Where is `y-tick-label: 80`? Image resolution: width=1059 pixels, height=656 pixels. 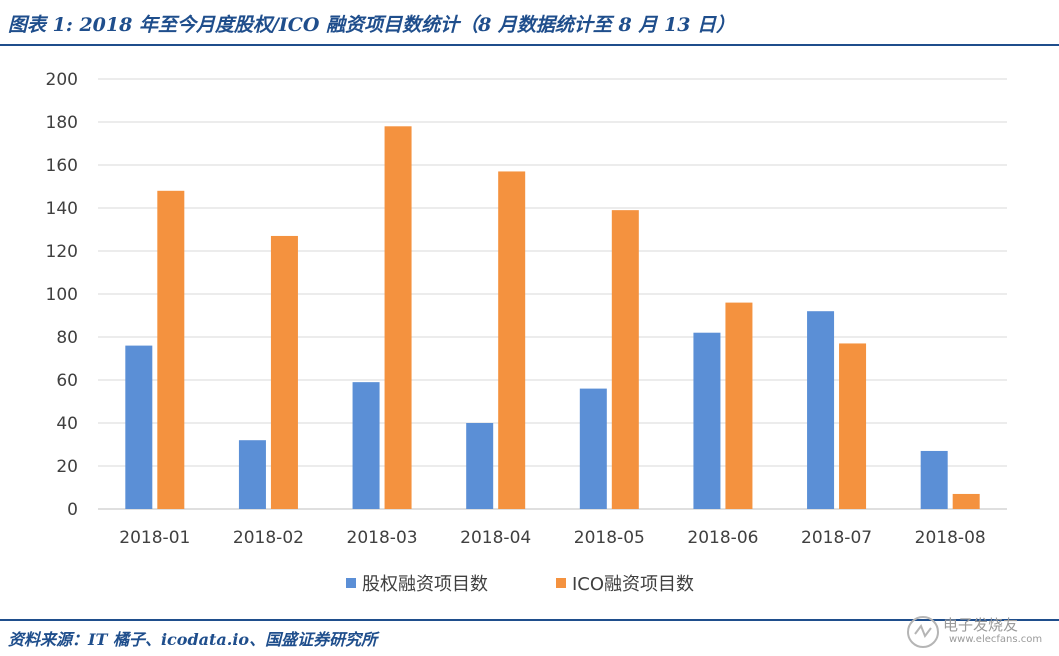 y-tick-label: 80 is located at coordinates (67, 338).